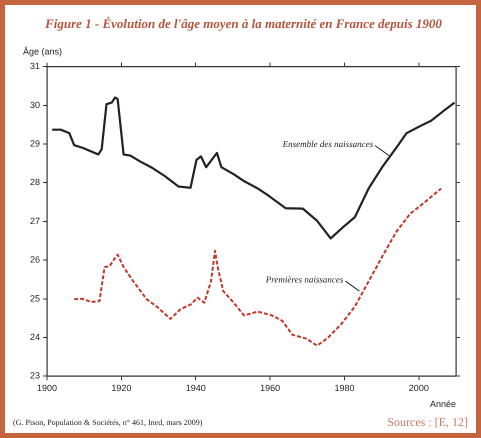 The image size is (481, 438). What do you see at coordinates (270, 388) in the screenshot?
I see `x-tick-label: 1960` at bounding box center [270, 388].